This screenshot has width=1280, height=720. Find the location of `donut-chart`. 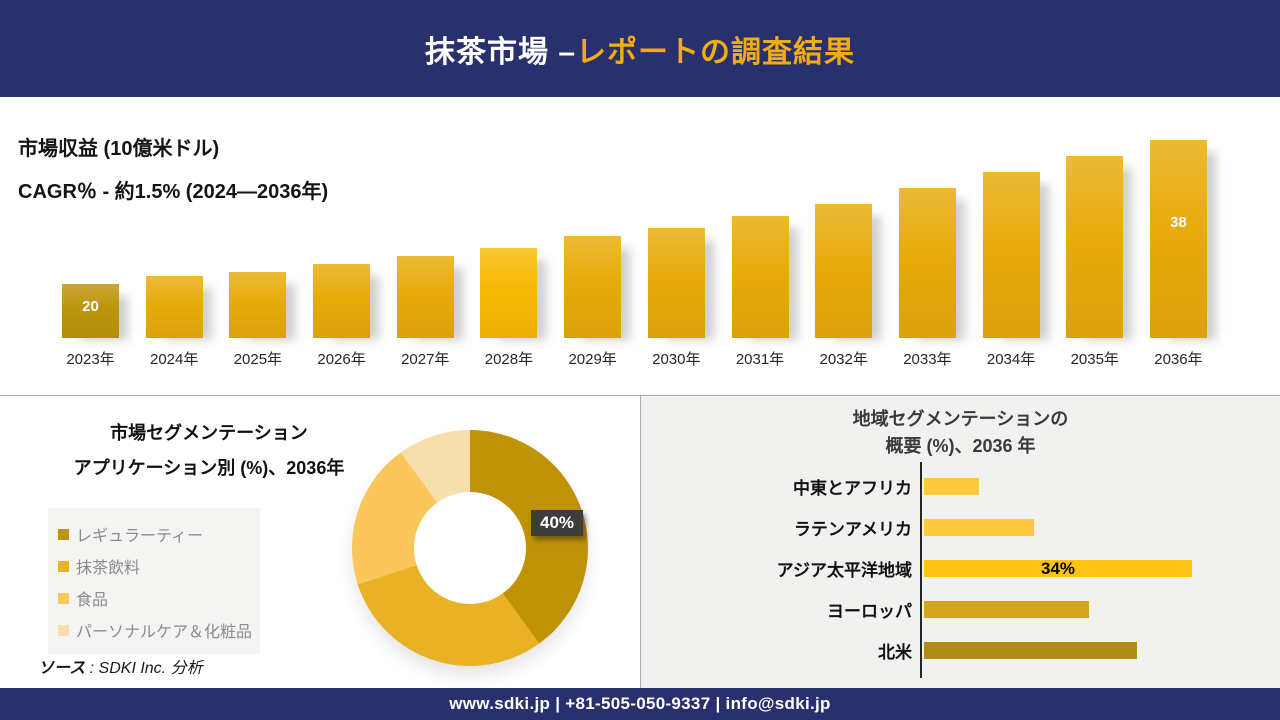

donut-chart is located at coordinates (470, 548).